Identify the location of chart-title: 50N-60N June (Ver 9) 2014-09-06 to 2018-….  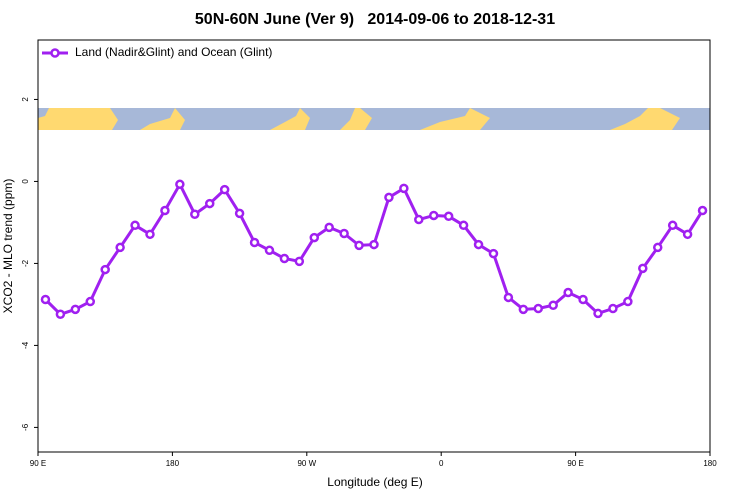
(375, 19).